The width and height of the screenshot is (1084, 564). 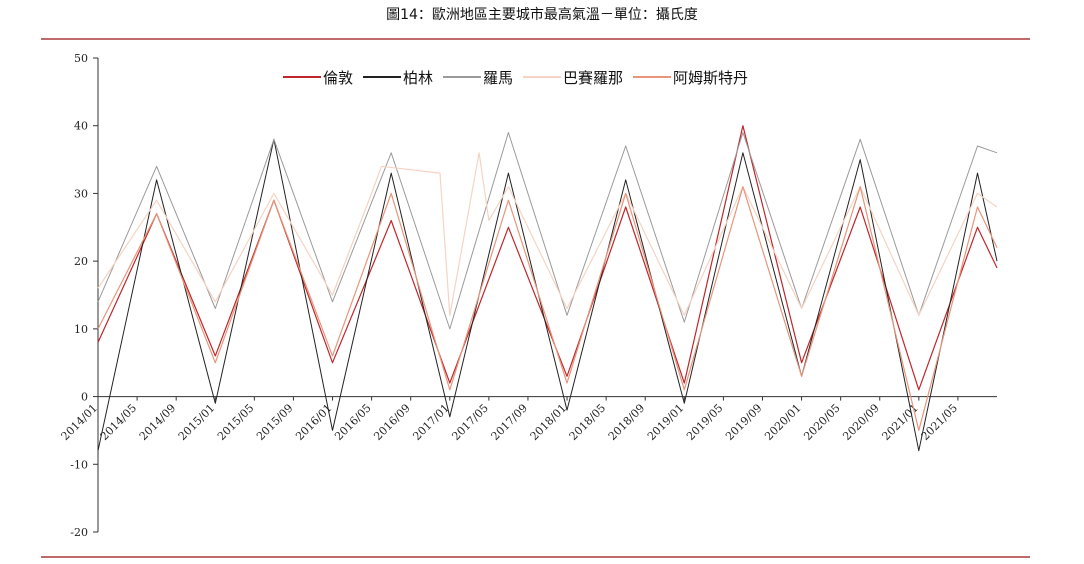 What do you see at coordinates (822, 423) in the screenshot?
I see `x-tick-label: 2020/05` at bounding box center [822, 423].